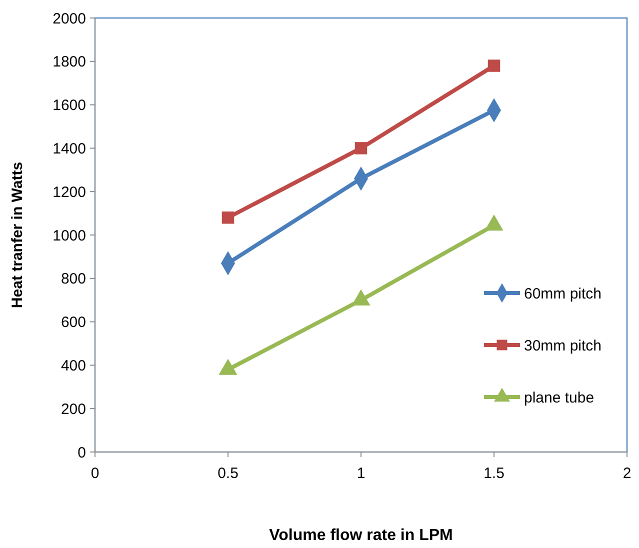  Describe the element at coordinates (69, 19) in the screenshot. I see `y-tick-label: 2000` at that location.